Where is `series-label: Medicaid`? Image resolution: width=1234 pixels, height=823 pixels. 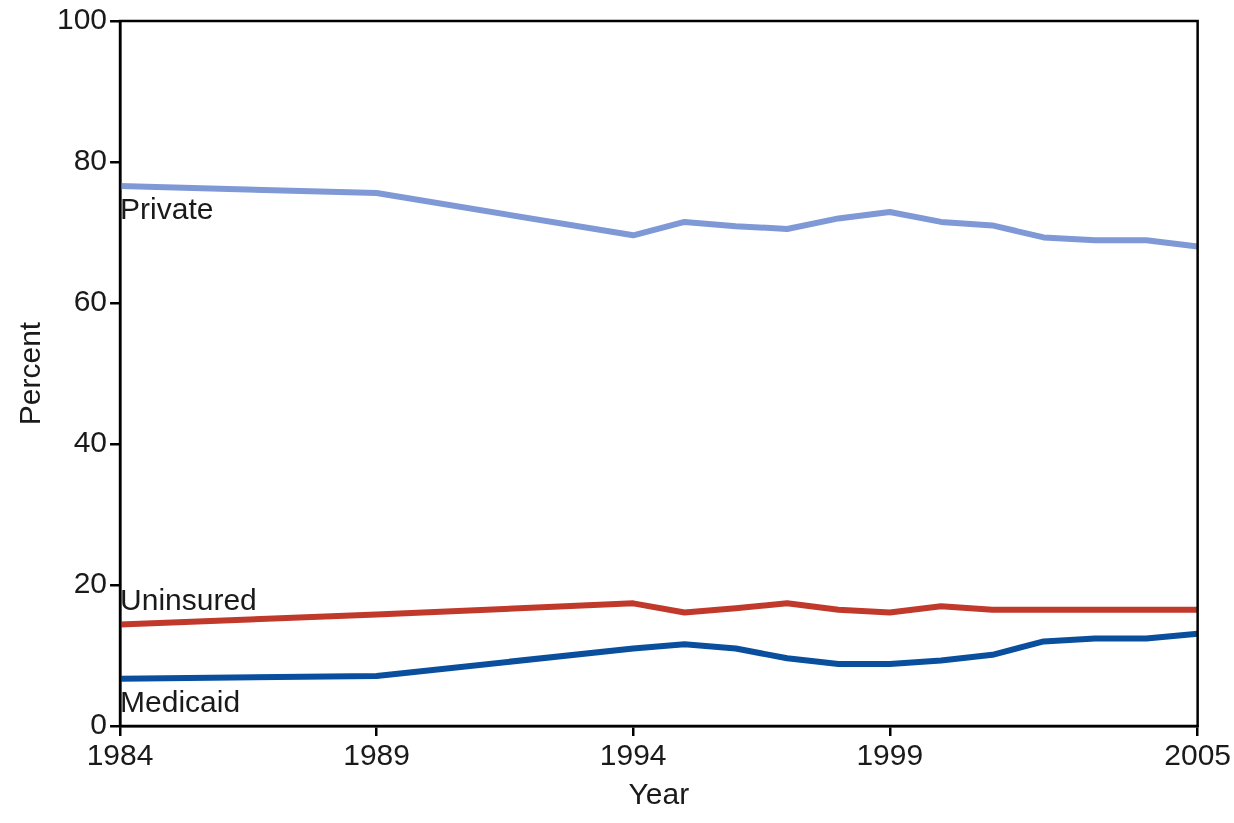 series-label: Medicaid is located at coordinates (180, 702).